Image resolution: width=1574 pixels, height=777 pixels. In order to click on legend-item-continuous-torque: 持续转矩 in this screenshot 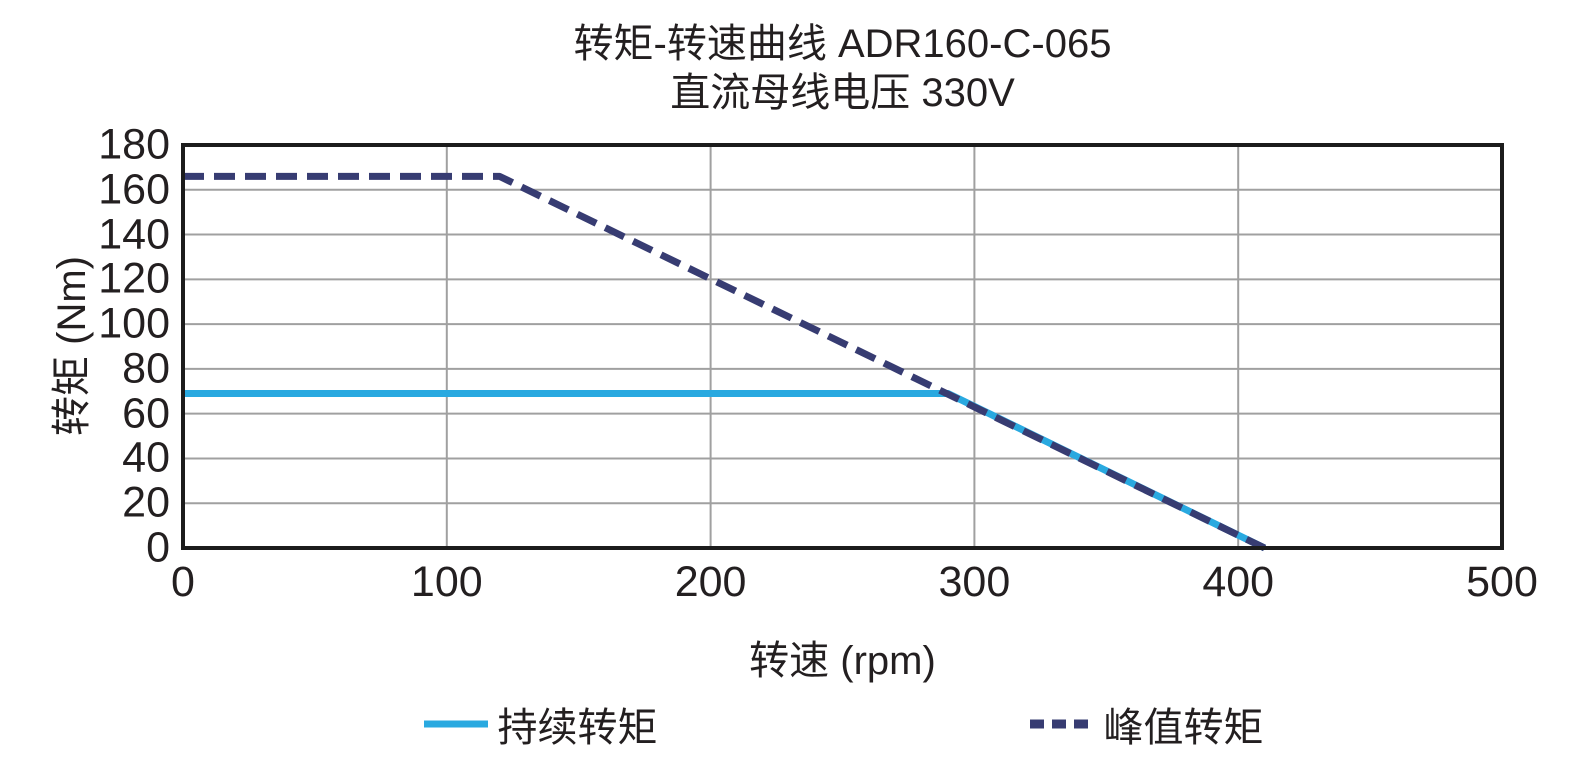, I will do `click(540, 724)`.